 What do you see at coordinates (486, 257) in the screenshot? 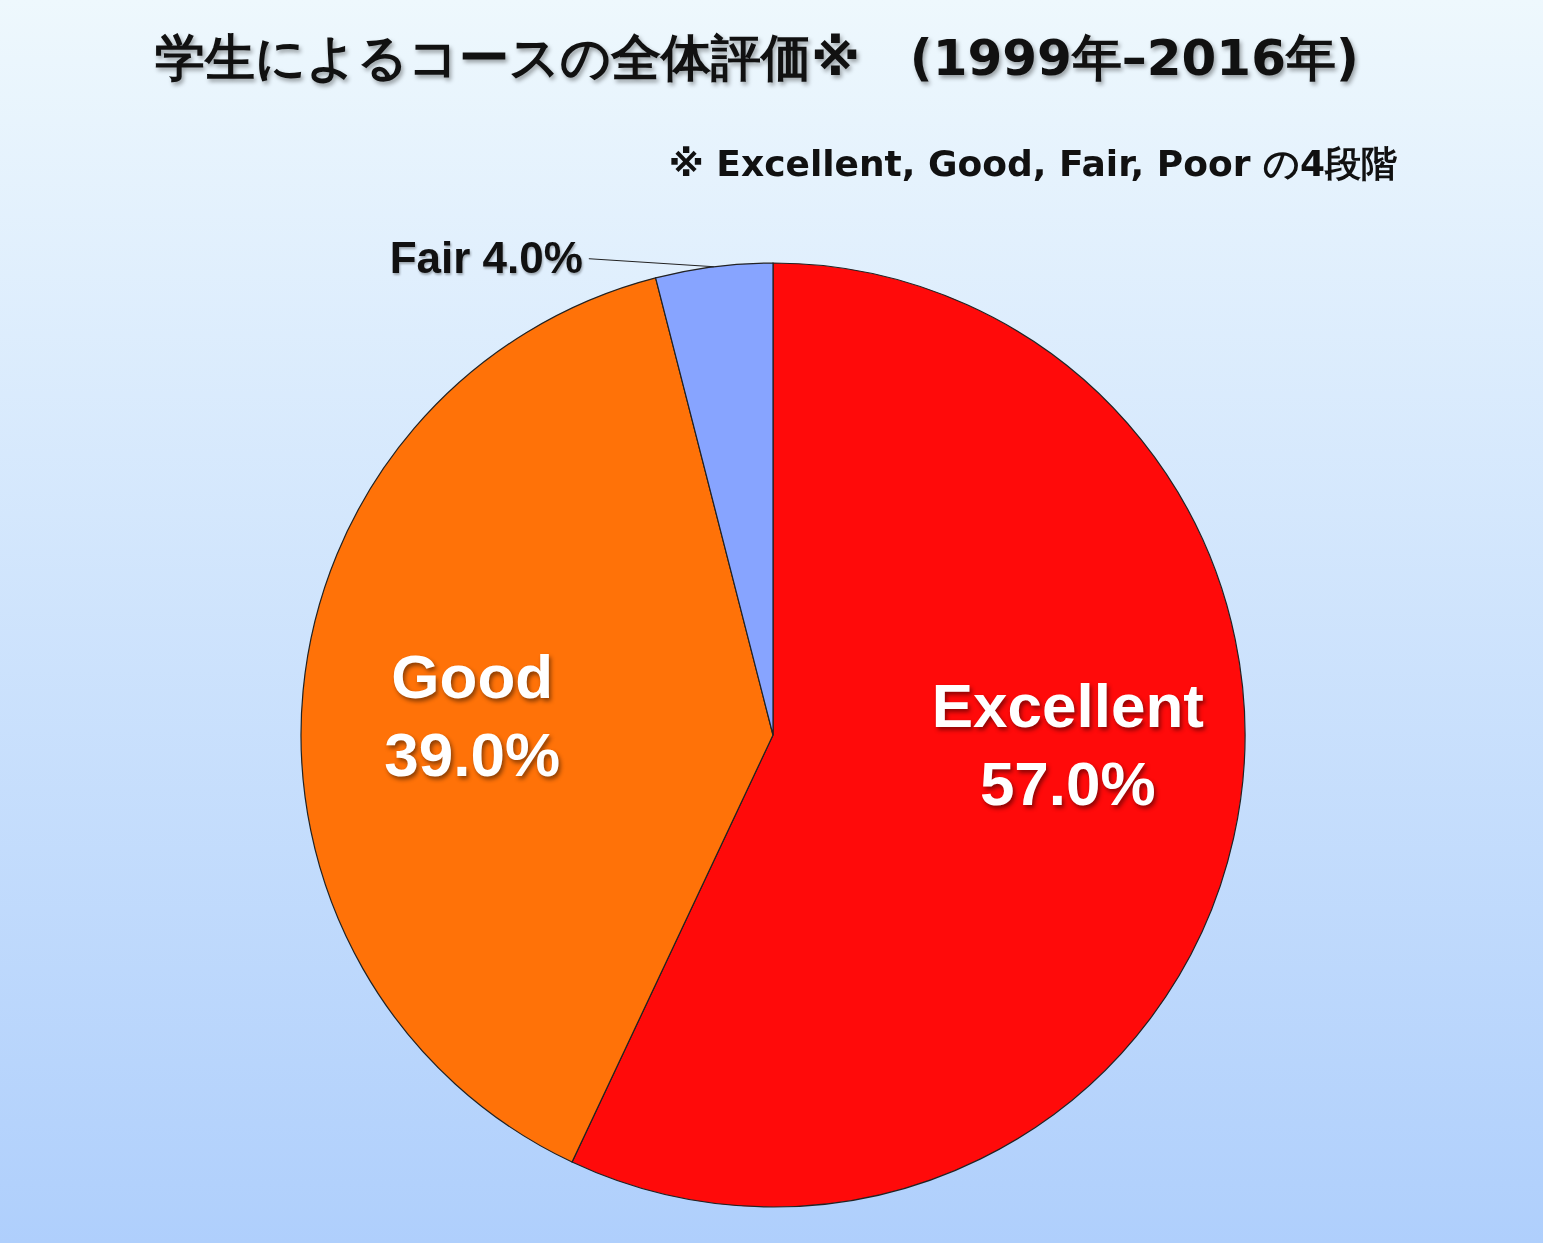
I see `slice-label: Fair 4.0%` at bounding box center [486, 257].